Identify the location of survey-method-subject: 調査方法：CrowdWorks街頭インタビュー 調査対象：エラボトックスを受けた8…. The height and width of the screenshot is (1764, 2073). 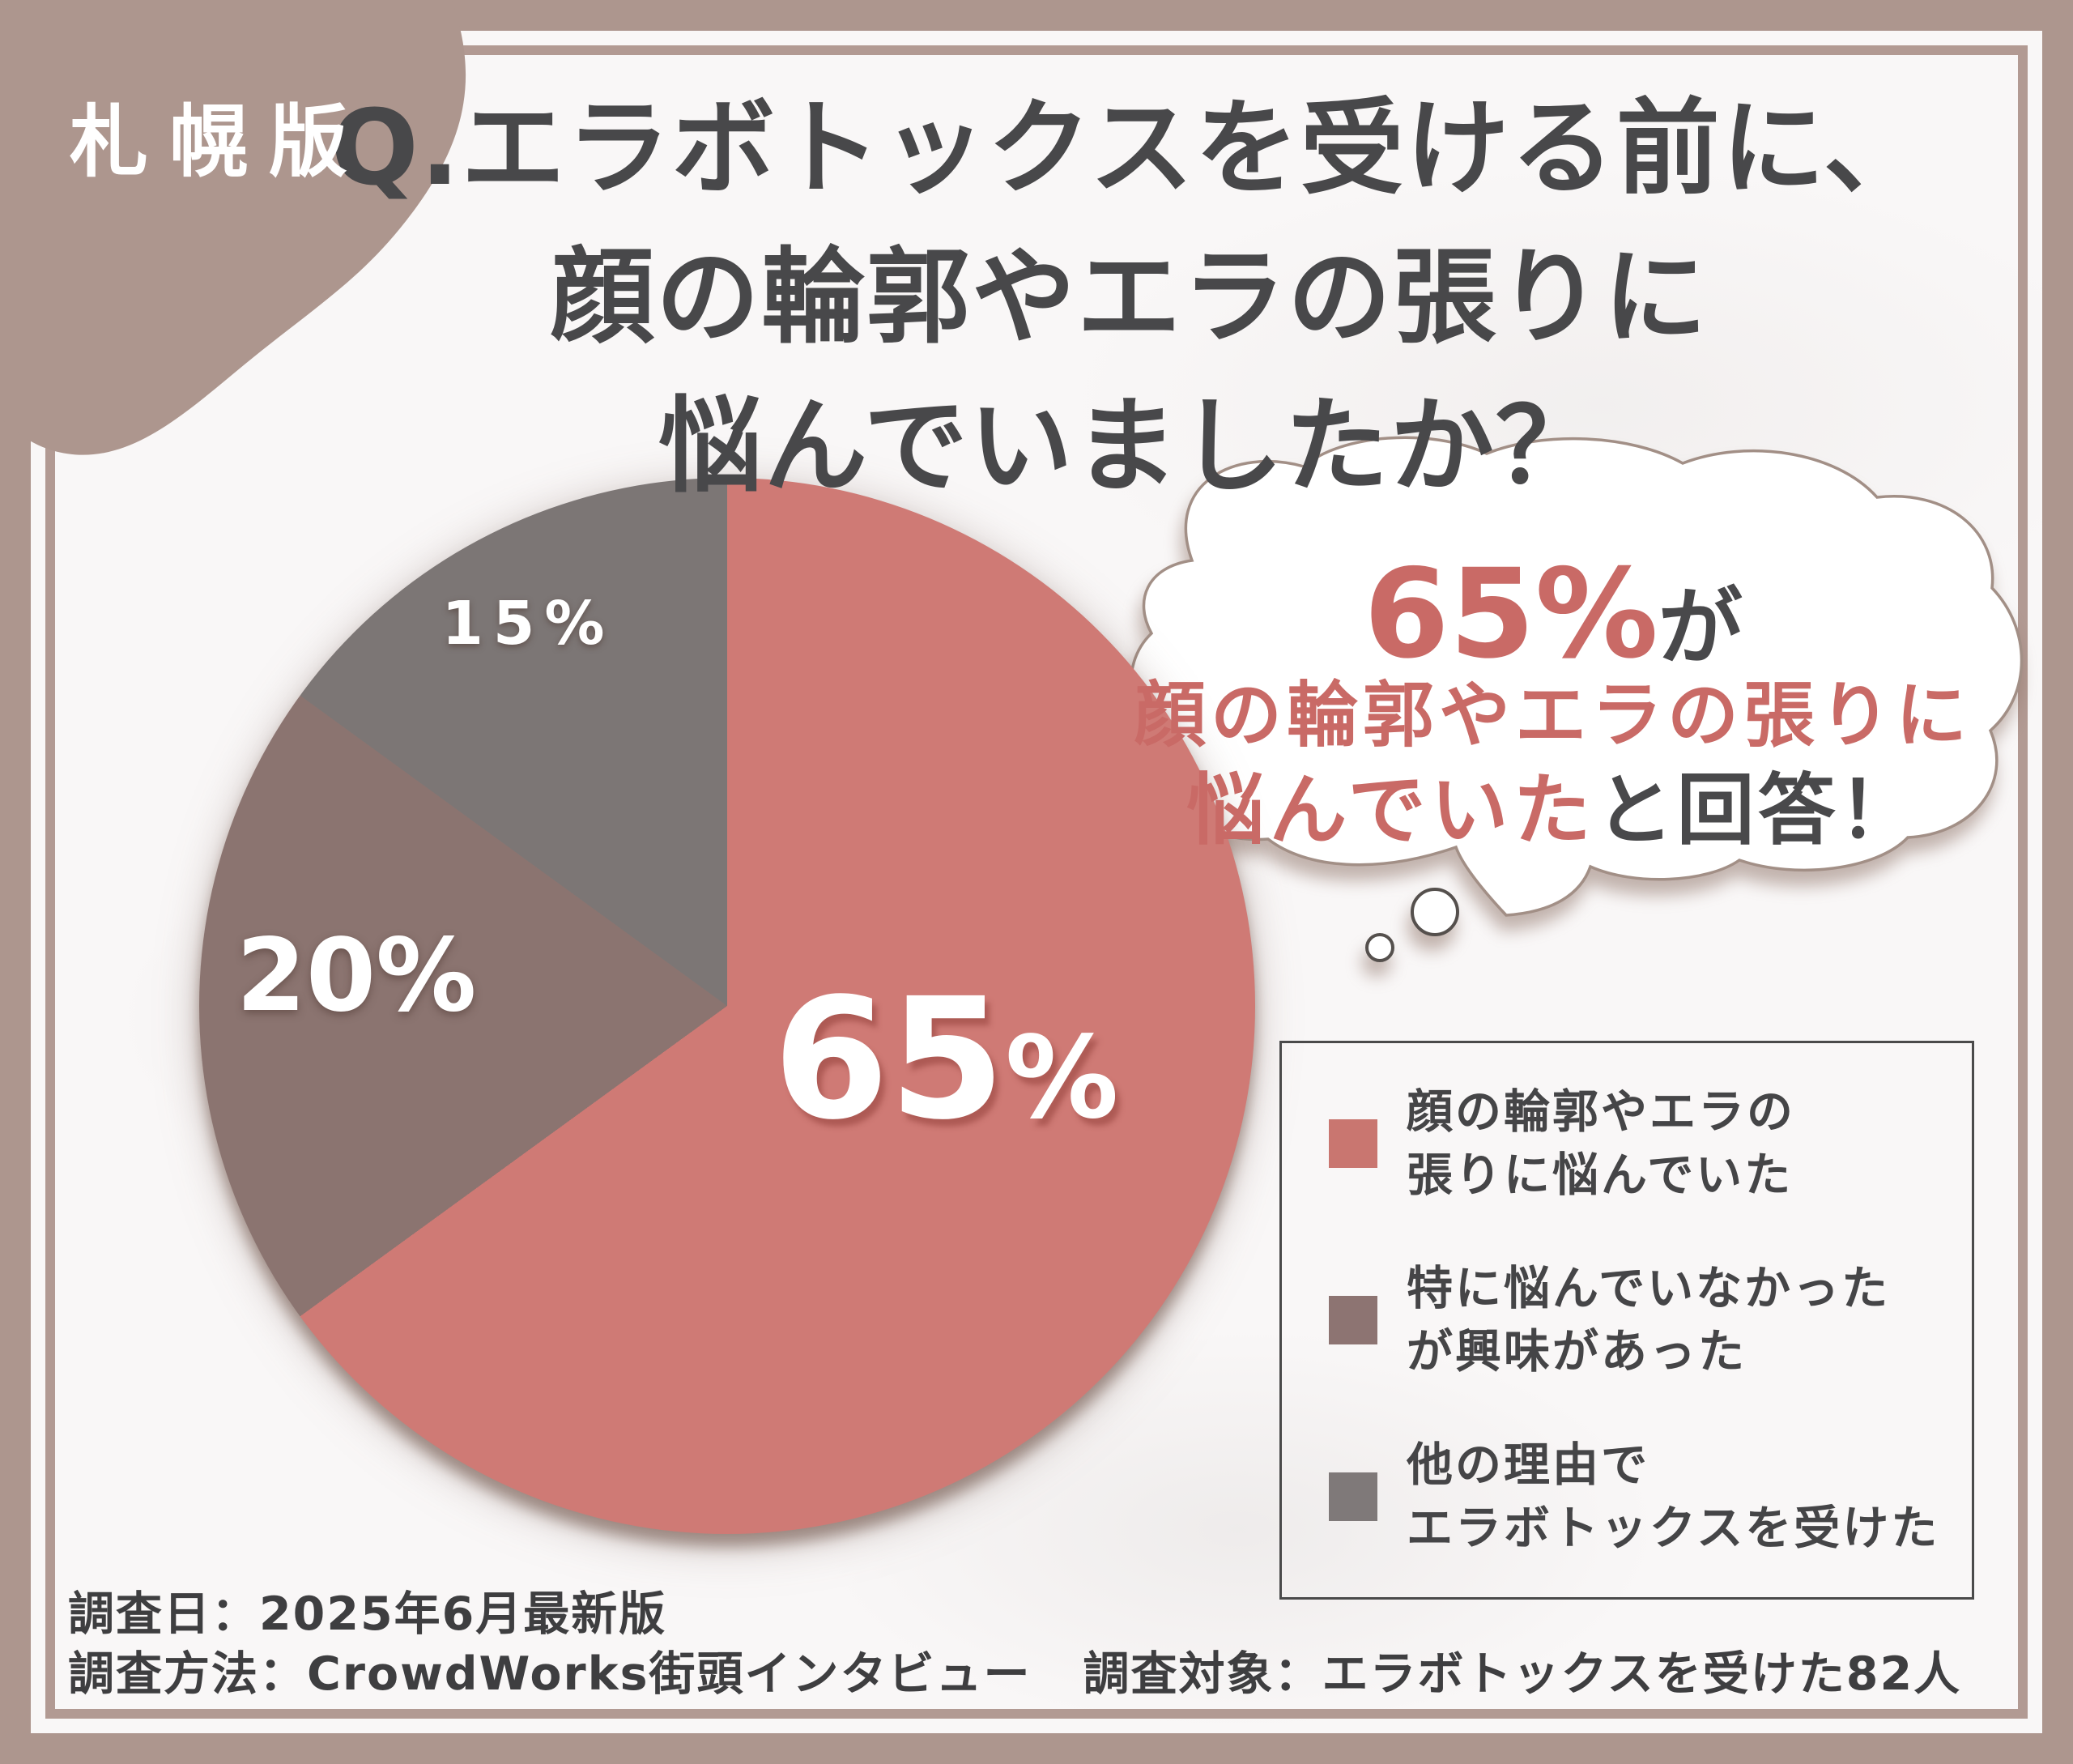
(1014, 1674).